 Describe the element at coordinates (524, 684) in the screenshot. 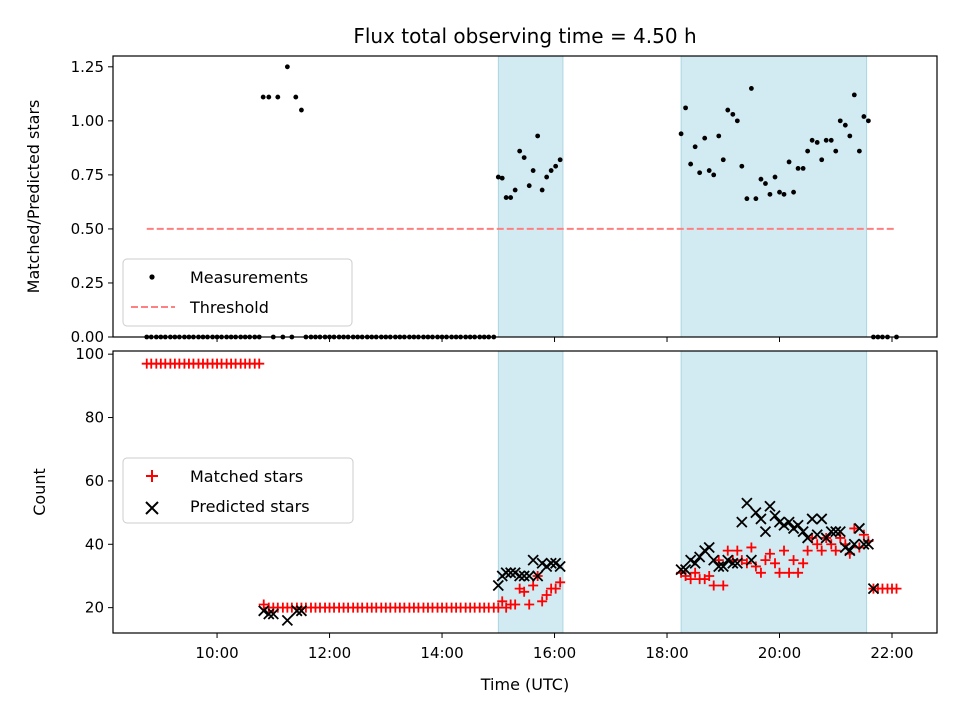

I see `x-axis-label: Time (UTC)` at that location.